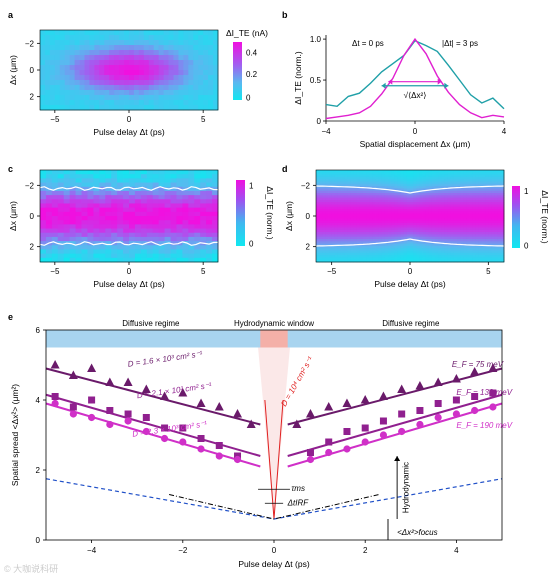 Image resolution: width=554 pixels, height=577 pixels. Describe the element at coordinates (30, 43) in the screenshot. I see `panel-a-ytick-label: −2` at that location.